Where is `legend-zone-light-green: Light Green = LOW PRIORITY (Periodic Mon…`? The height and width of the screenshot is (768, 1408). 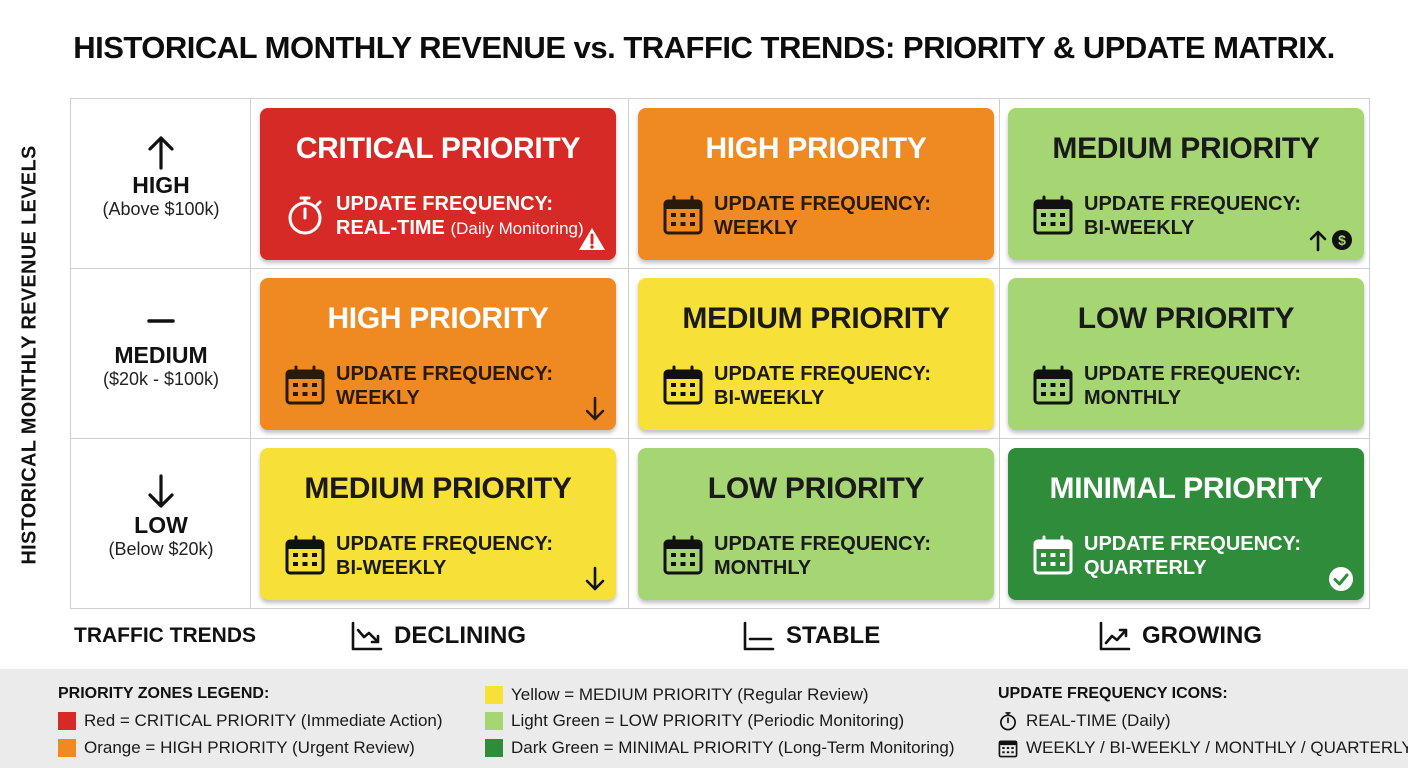 legend-zone-light-green: Light Green = LOW PRIORITY (Periodic Mon… is located at coordinates (694, 721).